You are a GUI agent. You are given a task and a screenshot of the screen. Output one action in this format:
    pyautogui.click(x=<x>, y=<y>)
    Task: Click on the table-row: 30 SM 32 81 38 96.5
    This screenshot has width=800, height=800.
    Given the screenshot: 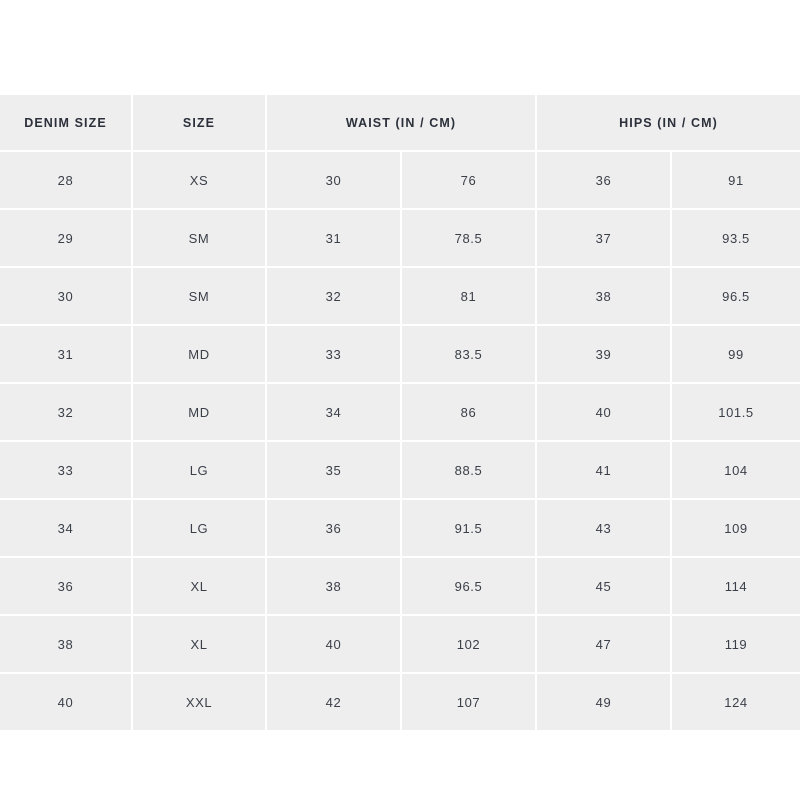 What is the action you would take?
    pyautogui.click(x=400, y=297)
    